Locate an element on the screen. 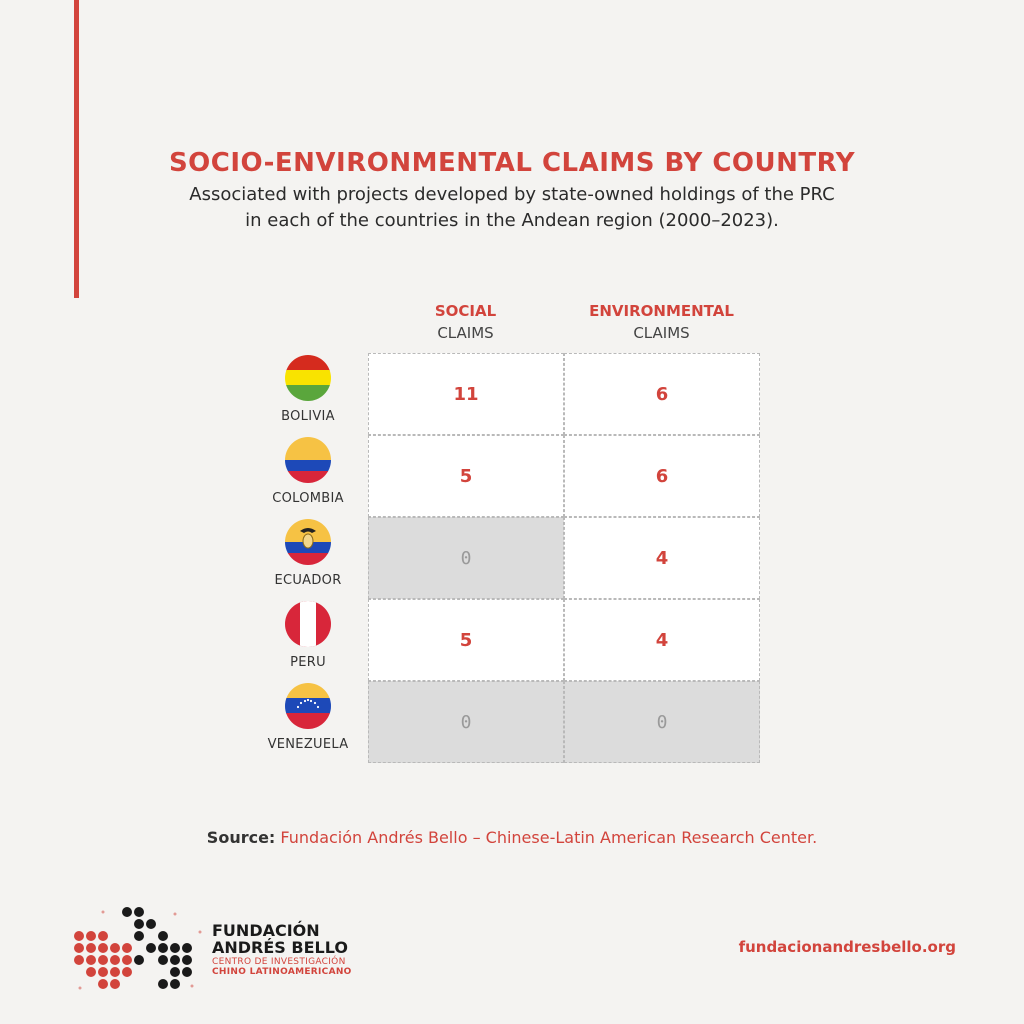 The width and height of the screenshot is (1024, 1024). country-name: ECUADOR is located at coordinates (308, 580).